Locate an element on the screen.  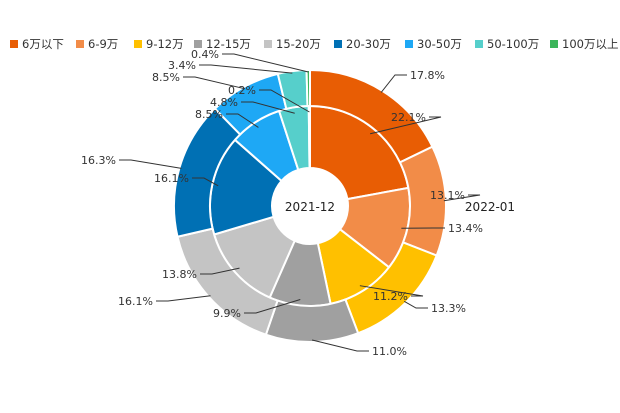
inner-data-label-4: 13.8% is located at coordinates (179, 274).